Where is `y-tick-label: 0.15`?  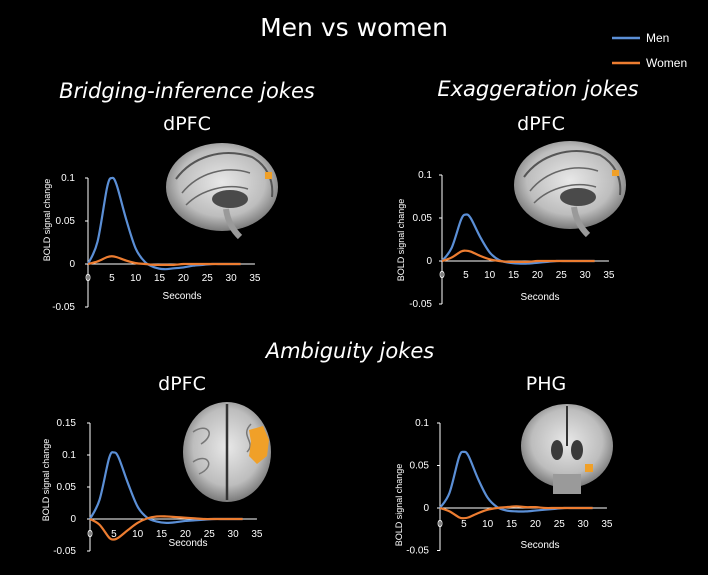
y-tick-label: 0.15 is located at coordinates (67, 423).